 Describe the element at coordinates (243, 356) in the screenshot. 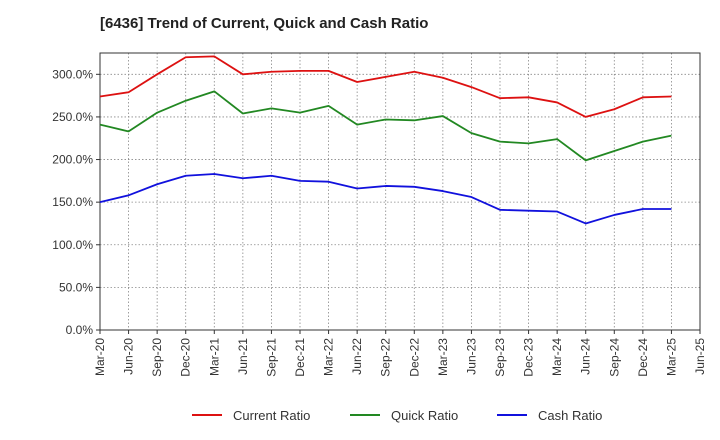

I see `x-tick-label: Jun-21` at that location.